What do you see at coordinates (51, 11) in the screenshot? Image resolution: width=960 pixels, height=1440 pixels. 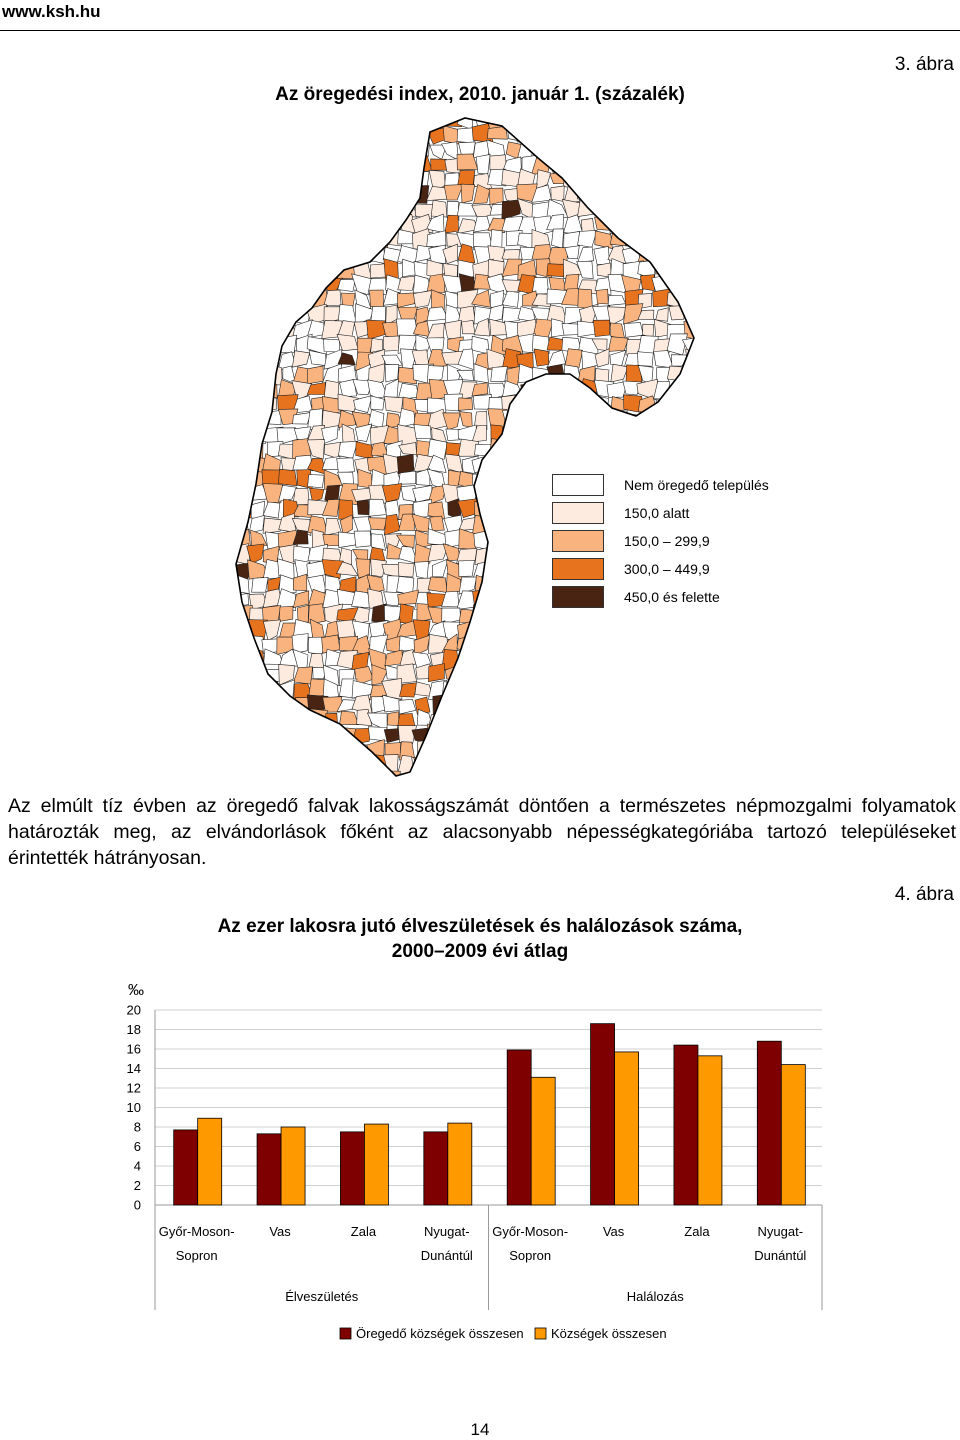 I see `site-url: www.ksh.hu` at bounding box center [51, 11].